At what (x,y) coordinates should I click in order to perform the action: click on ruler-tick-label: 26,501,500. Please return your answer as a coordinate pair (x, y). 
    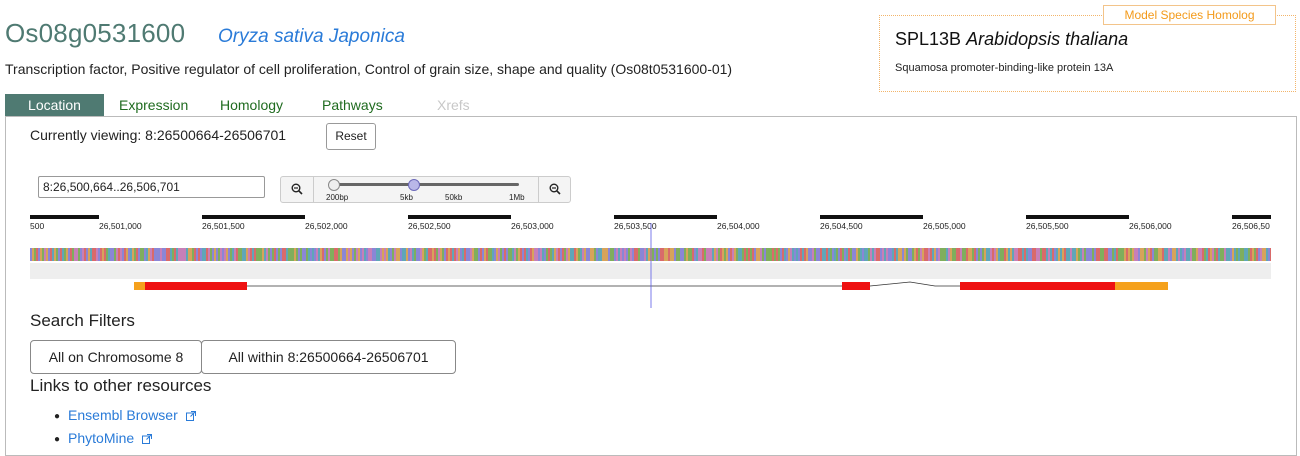
    Looking at the image, I should click on (223, 226).